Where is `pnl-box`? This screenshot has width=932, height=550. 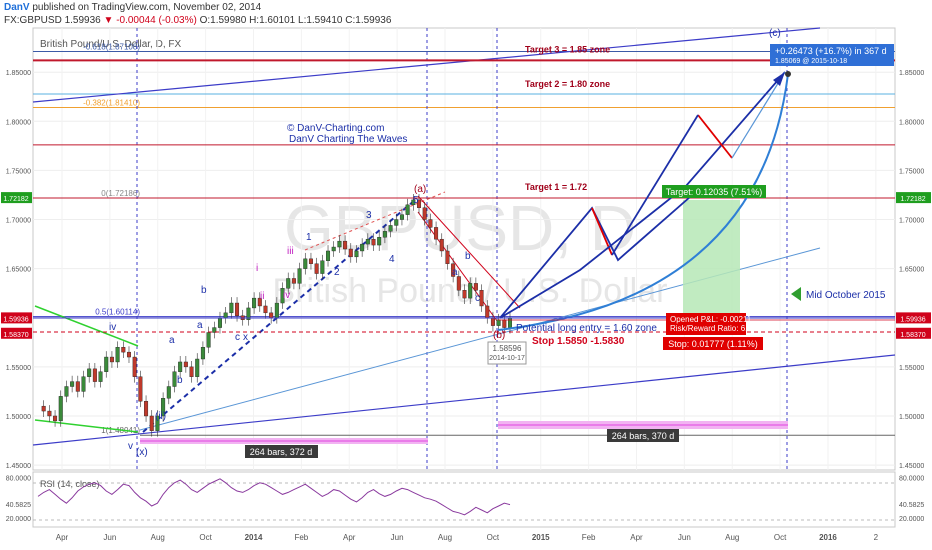 pnl-box is located at coordinates (706, 324).